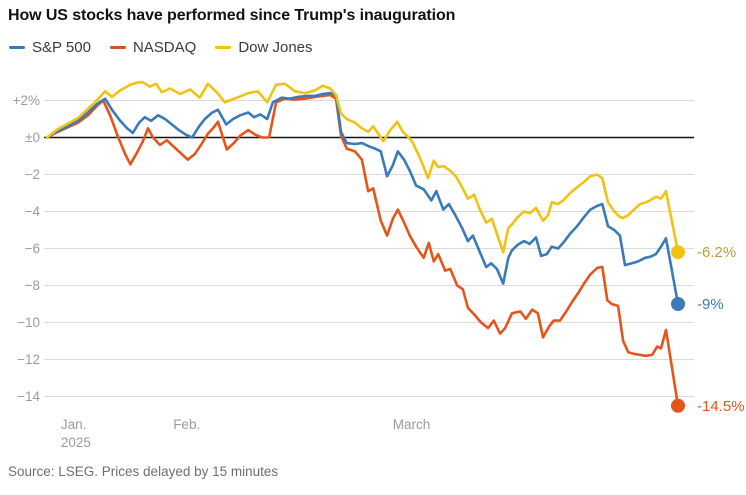 The height and width of the screenshot is (495, 746). Describe the element at coordinates (716, 252) in the screenshot. I see `end-label-dow-jones: -6.2%` at that location.